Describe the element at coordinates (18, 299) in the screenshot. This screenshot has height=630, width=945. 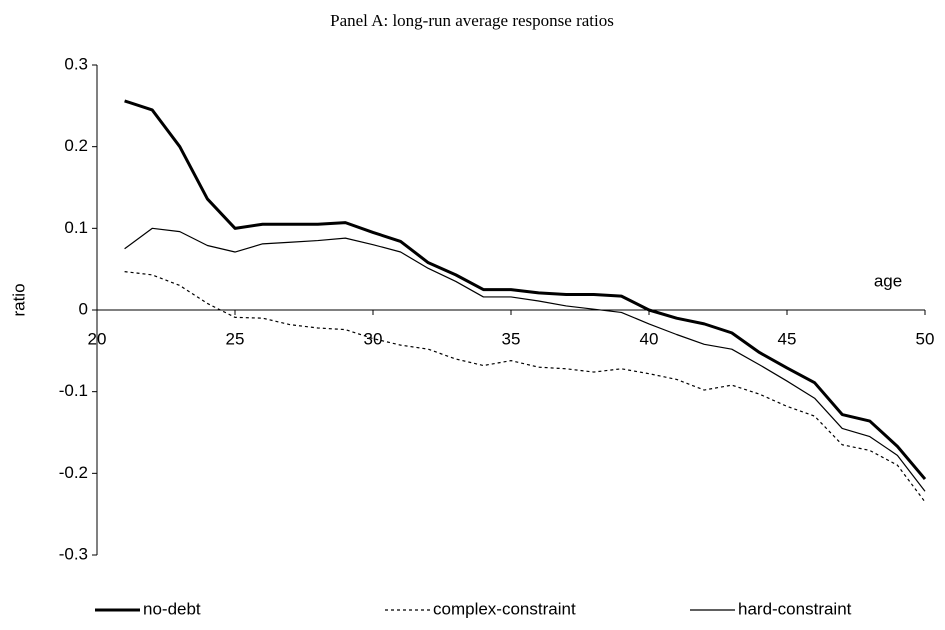
I see `y-axis-label: ratio` at that location.